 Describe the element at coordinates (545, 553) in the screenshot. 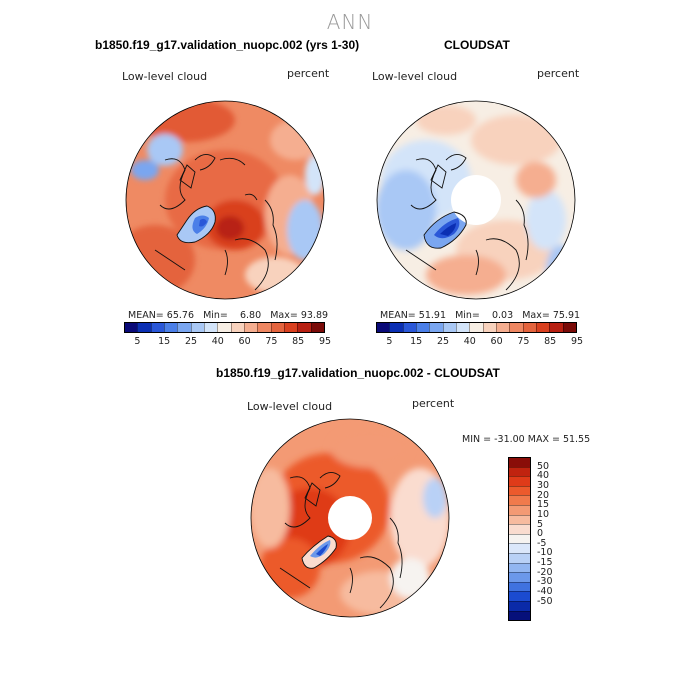

I see `diff-colorbar-label: -10` at that location.